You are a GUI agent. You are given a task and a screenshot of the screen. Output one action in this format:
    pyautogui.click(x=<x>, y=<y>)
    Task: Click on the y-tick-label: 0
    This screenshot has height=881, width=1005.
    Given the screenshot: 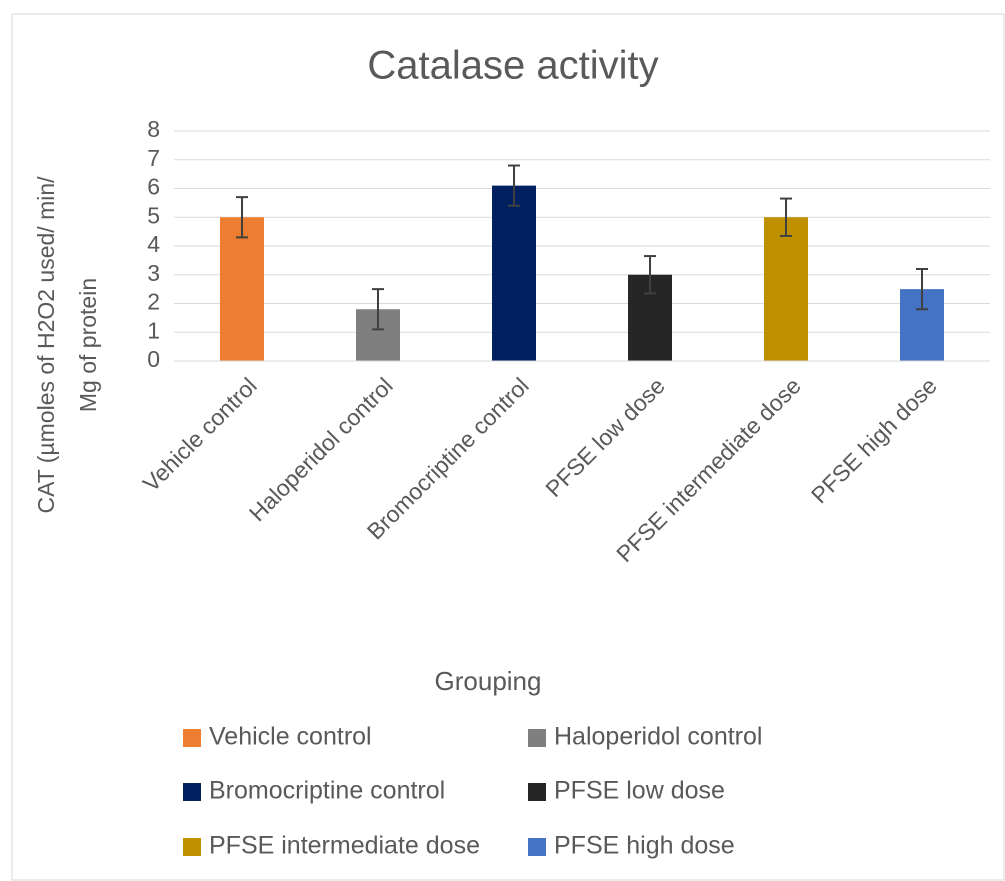 What is the action you would take?
    pyautogui.click(x=153, y=359)
    